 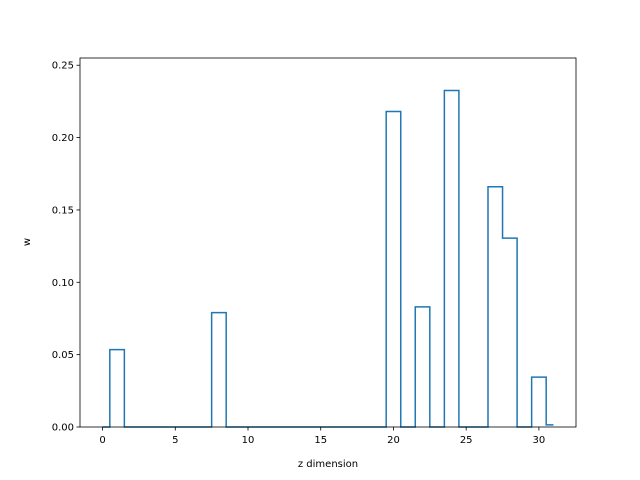 What do you see at coordinates (63, 428) in the screenshot?
I see `y-tick-label: 0.00` at bounding box center [63, 428].